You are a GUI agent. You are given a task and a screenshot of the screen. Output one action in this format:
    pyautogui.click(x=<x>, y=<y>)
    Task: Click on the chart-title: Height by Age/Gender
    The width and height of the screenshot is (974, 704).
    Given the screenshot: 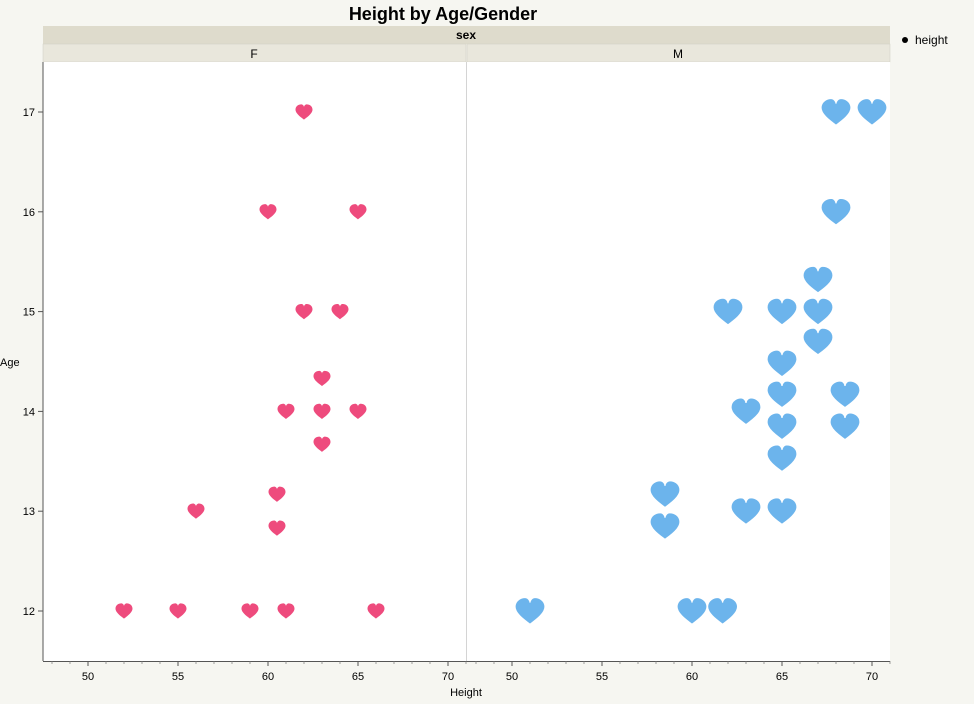 What is the action you would take?
    pyautogui.click(x=443, y=14)
    